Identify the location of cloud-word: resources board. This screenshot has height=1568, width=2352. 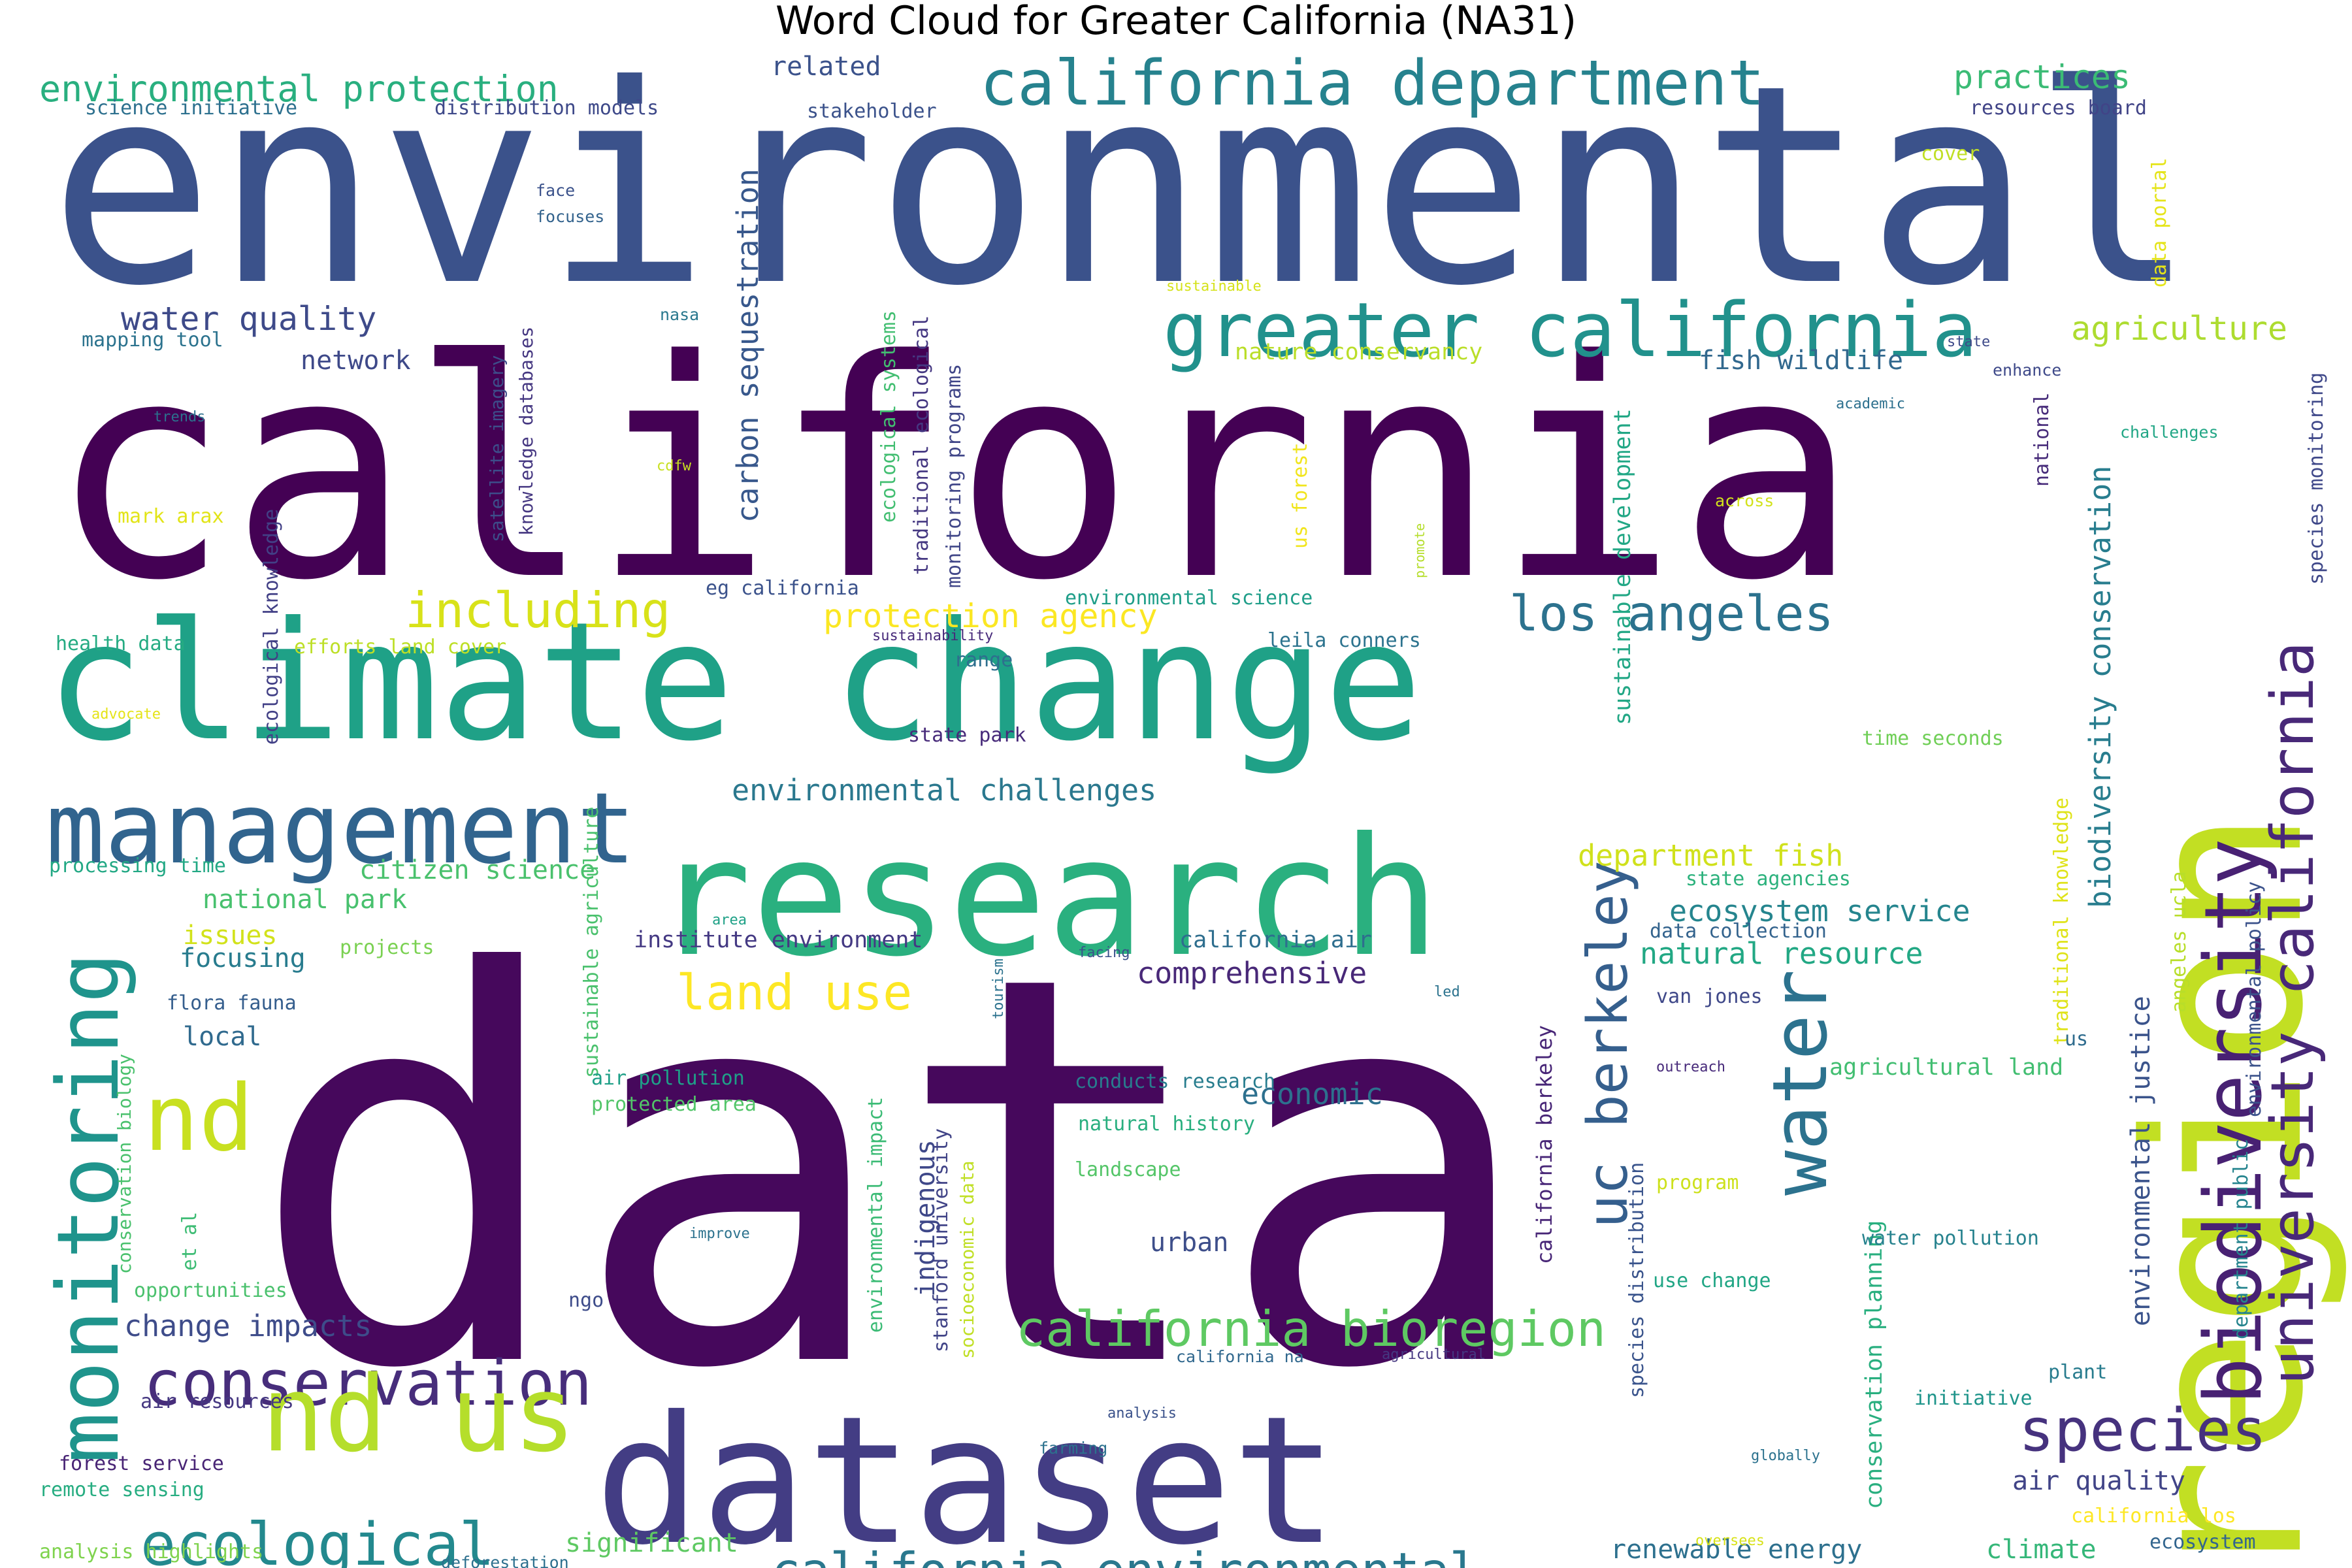
(2058, 108).